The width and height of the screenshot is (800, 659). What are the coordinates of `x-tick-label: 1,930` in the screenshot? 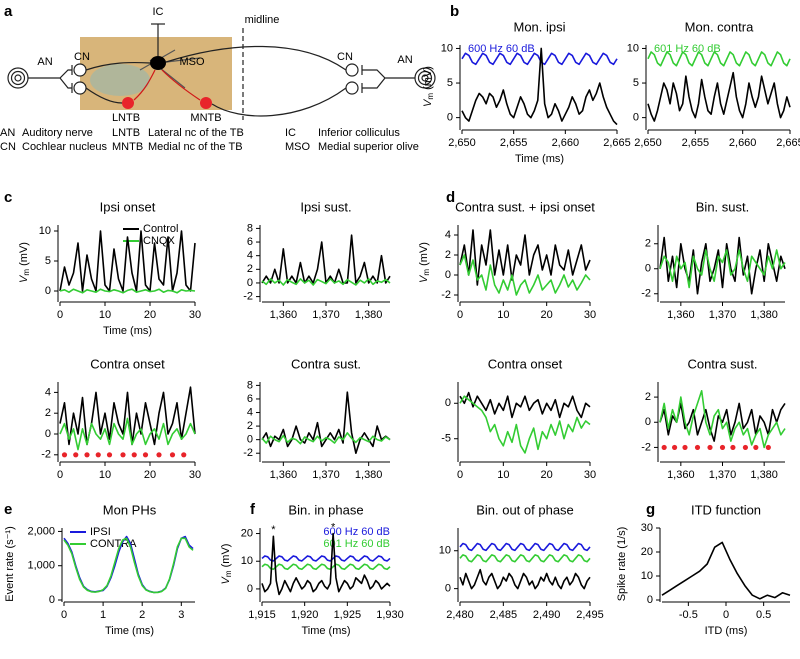 It's located at (390, 615).